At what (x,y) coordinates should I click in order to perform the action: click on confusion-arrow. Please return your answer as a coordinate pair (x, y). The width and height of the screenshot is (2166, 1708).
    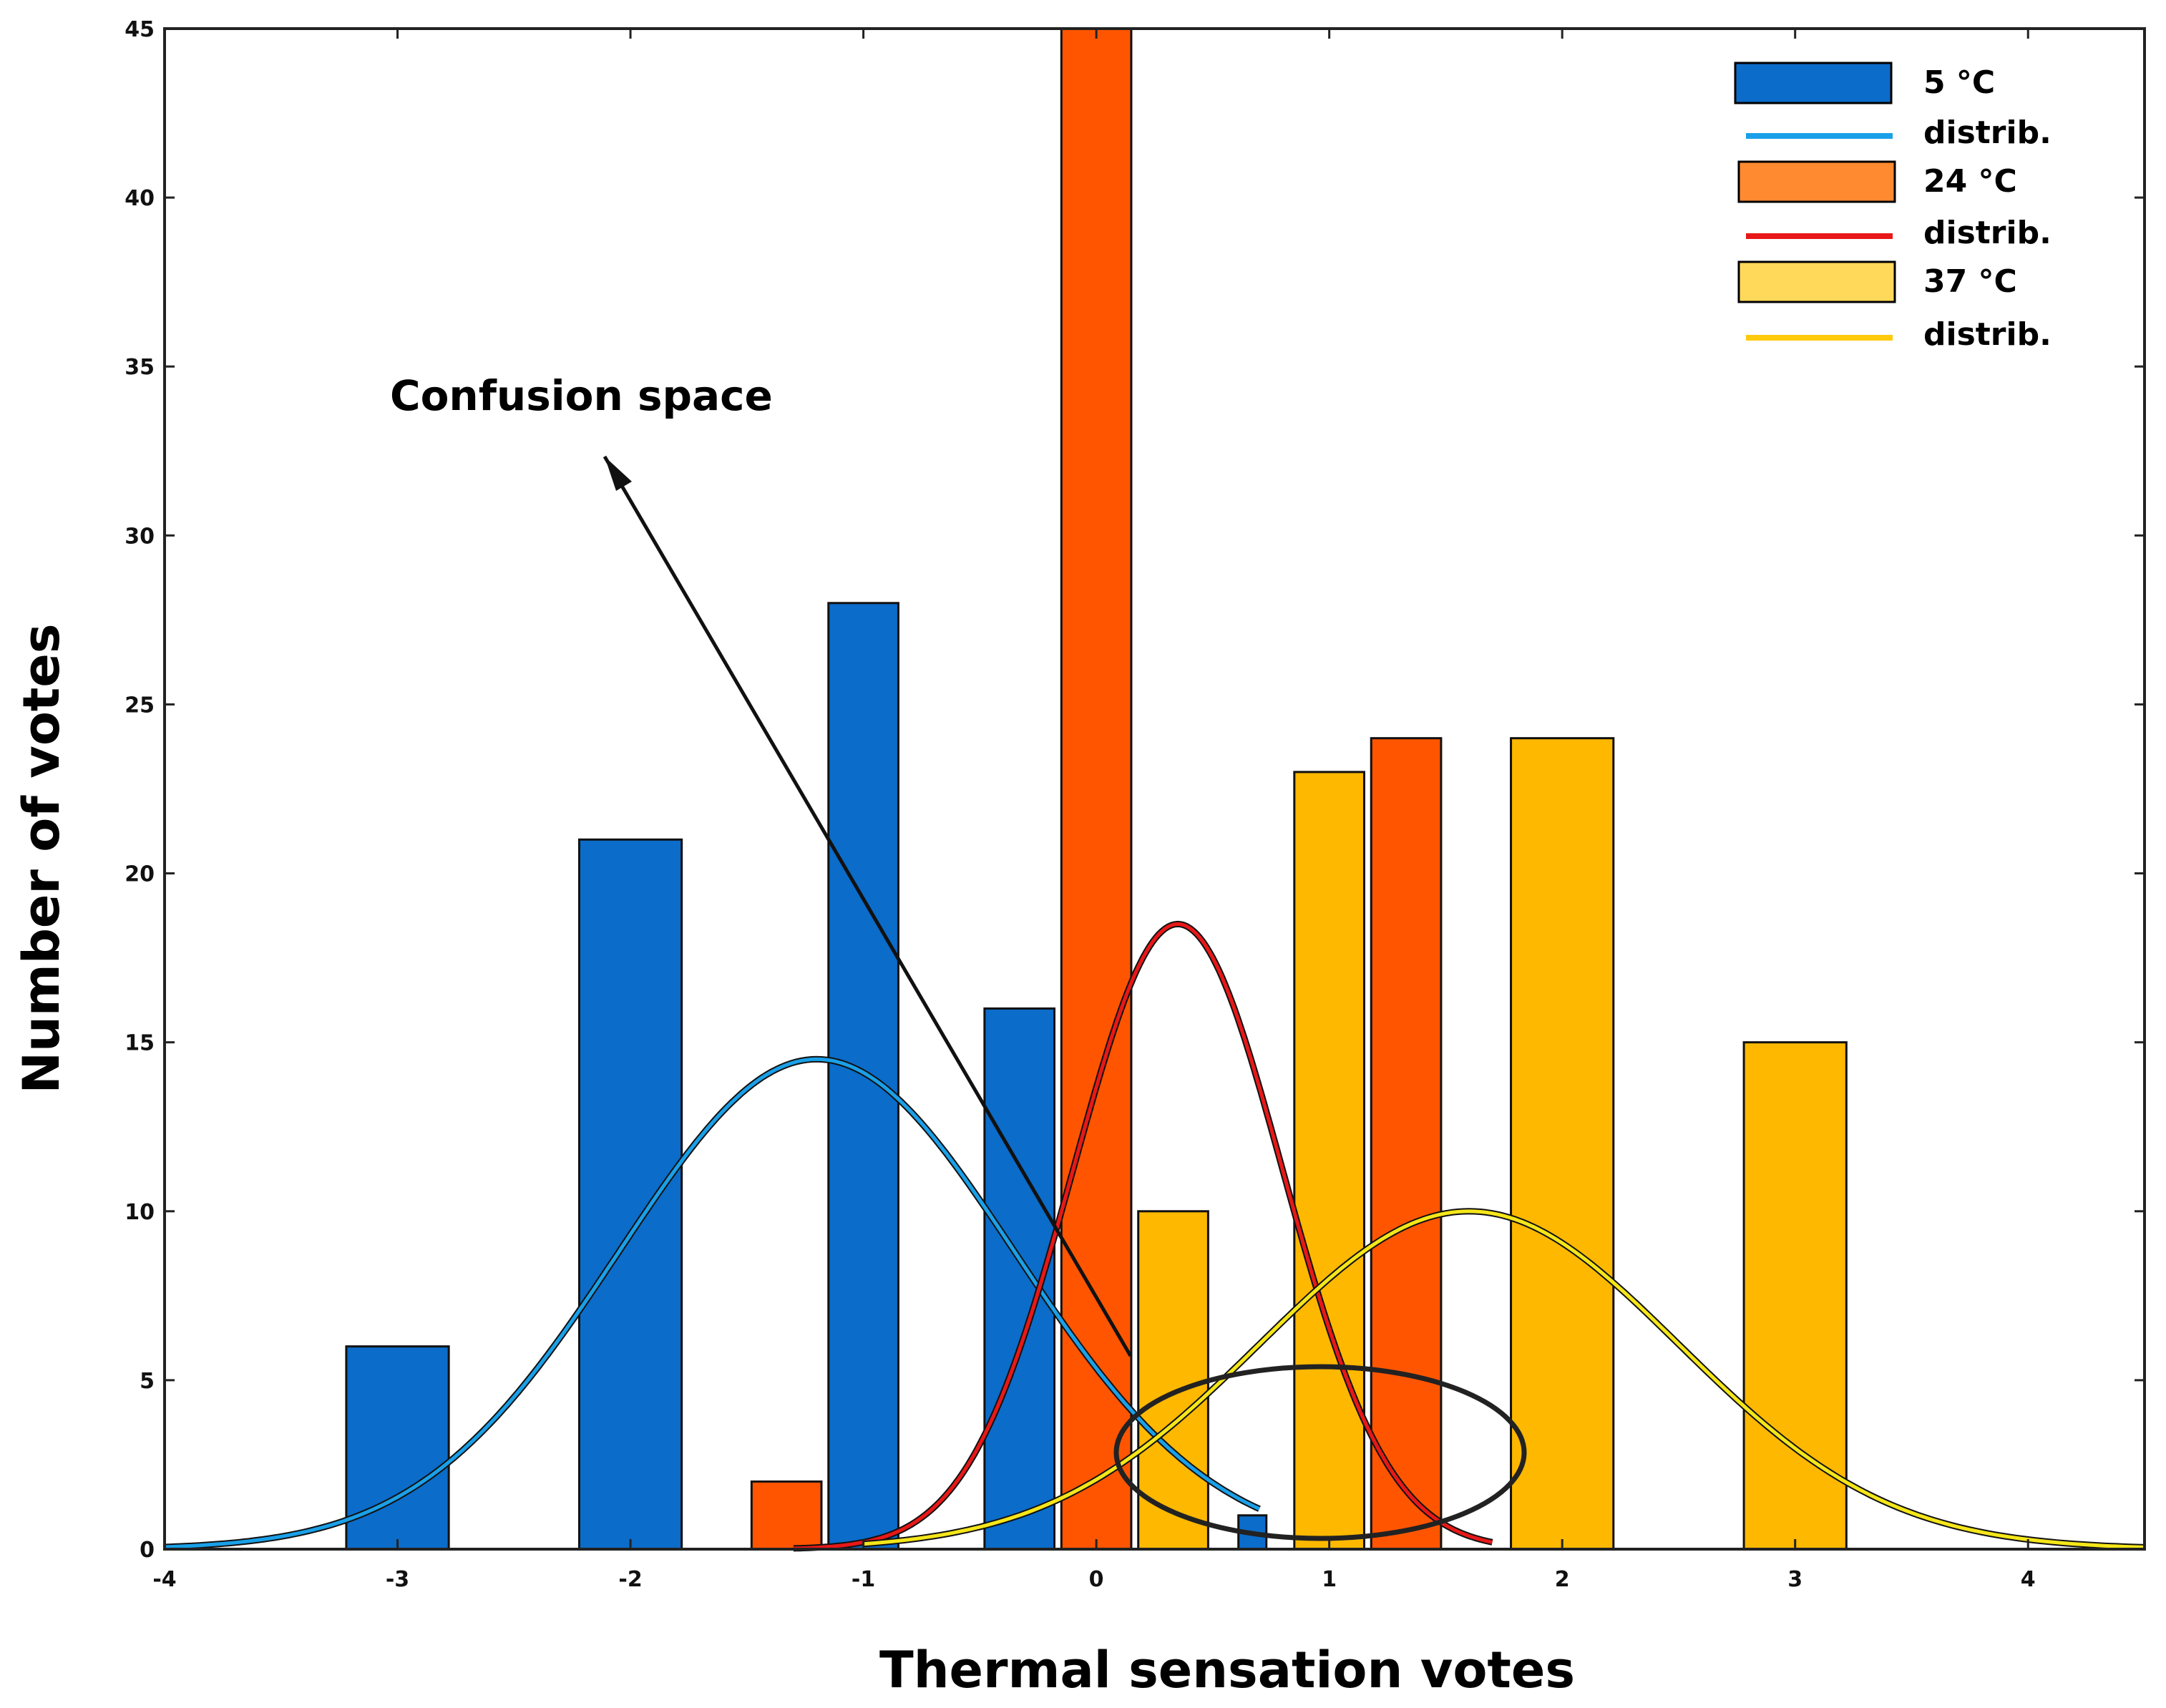
    Looking at the image, I should click on (868, 906).